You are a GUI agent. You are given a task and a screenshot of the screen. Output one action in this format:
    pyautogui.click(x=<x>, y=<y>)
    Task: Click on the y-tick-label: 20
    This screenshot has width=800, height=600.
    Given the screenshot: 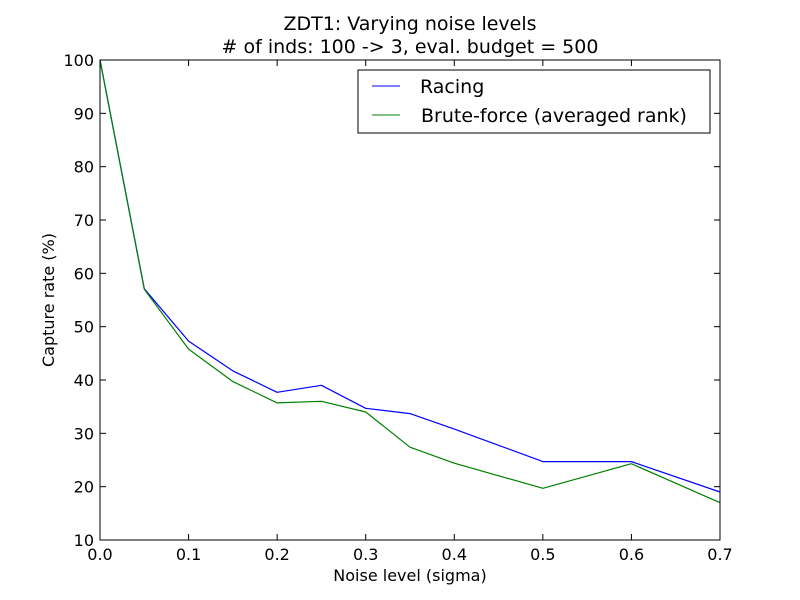 What is the action you would take?
    pyautogui.click(x=84, y=487)
    